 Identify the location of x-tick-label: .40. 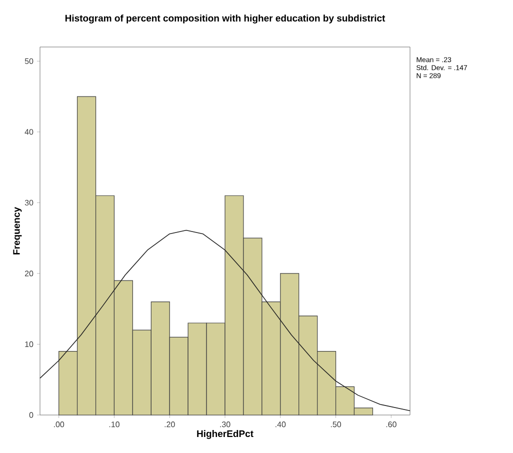
(281, 425).